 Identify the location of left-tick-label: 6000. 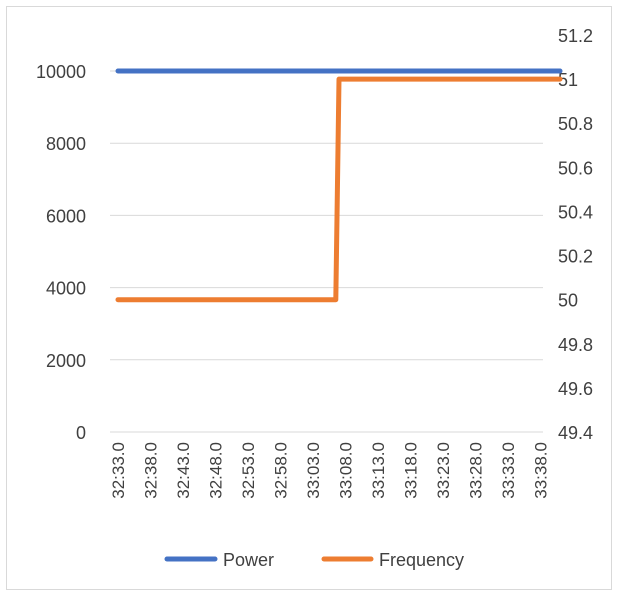
(66, 216).